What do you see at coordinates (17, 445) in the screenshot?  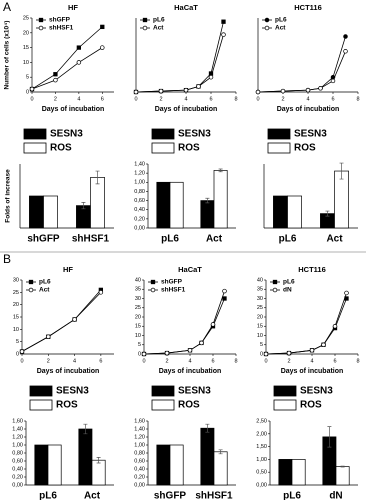 I see `y-tick-label: 1,00` at bounding box center [17, 445].